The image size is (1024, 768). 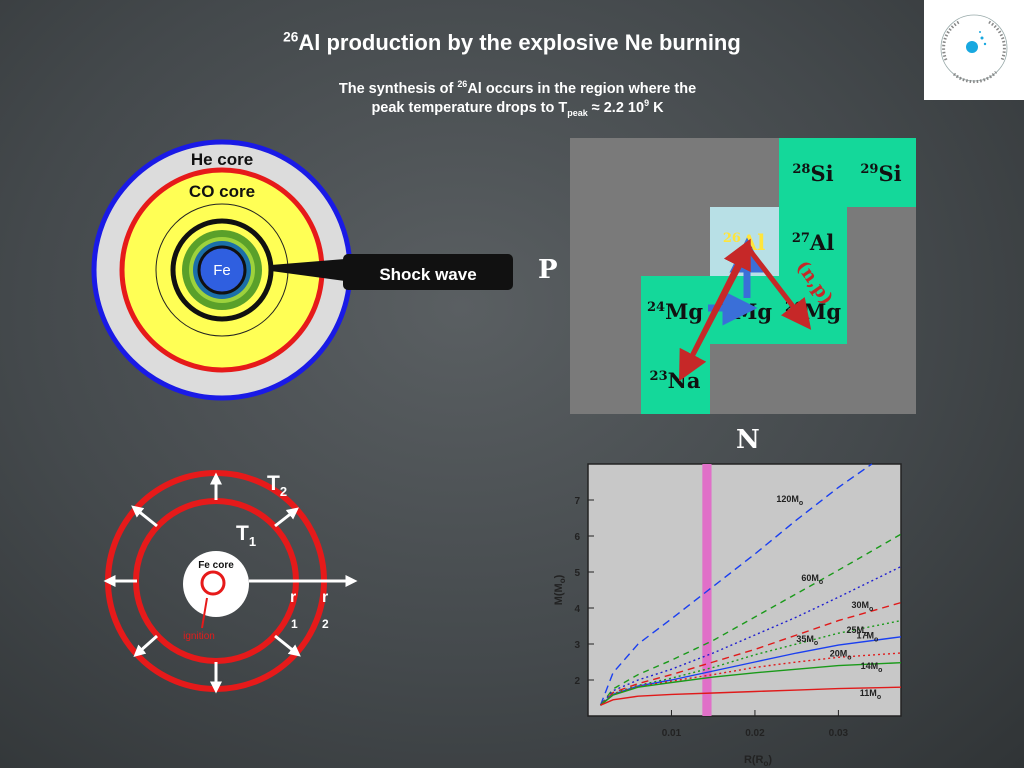 I want to click on series-labels: 120Mo 60Mo 30Mo 25Mo 35Mo 17Mo 20Mo 14Mo 11Mo, so click(x=829, y=597).